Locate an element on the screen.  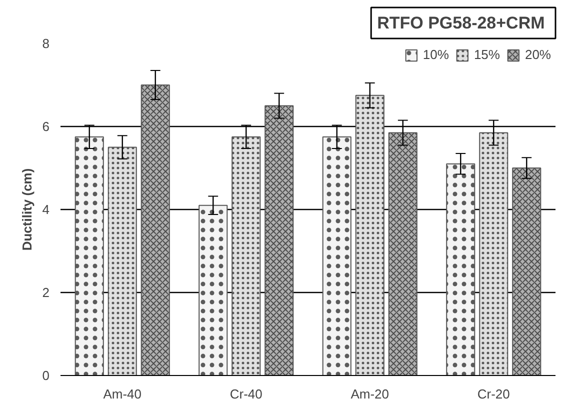
chart-title: RTFO PG58-28+CRM is located at coordinates (461, 23).